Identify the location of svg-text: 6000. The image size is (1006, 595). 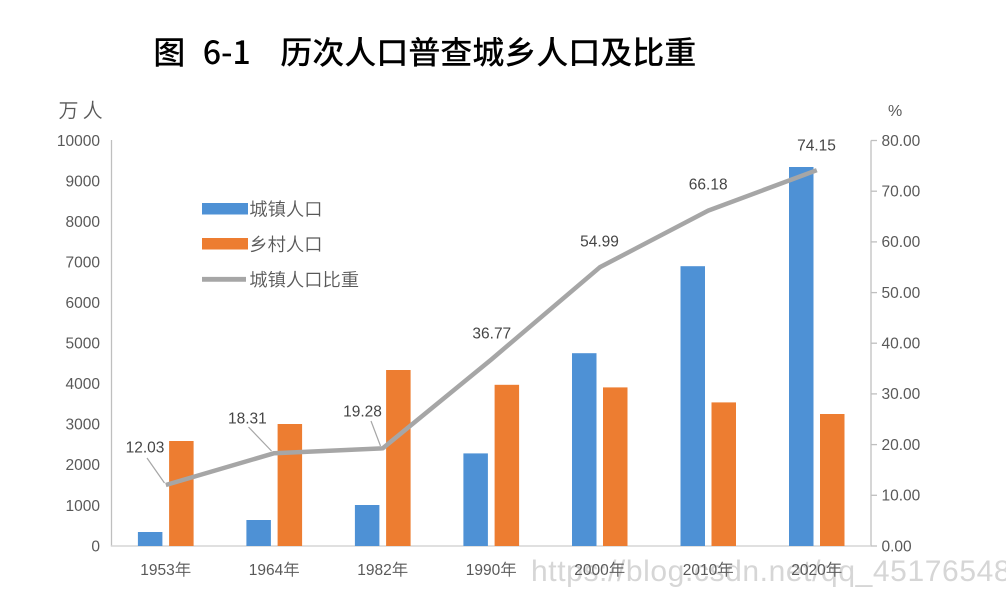
(83, 303).